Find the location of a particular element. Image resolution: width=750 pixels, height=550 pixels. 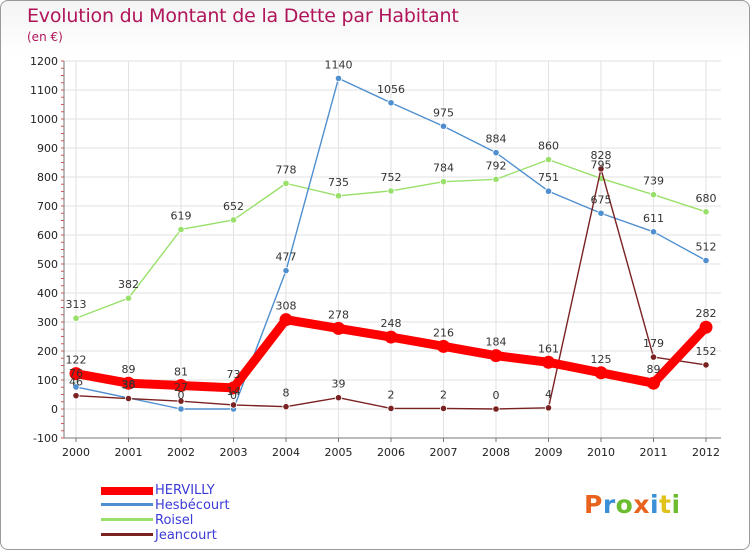

y-tick-label: 600 is located at coordinates (47, 235).